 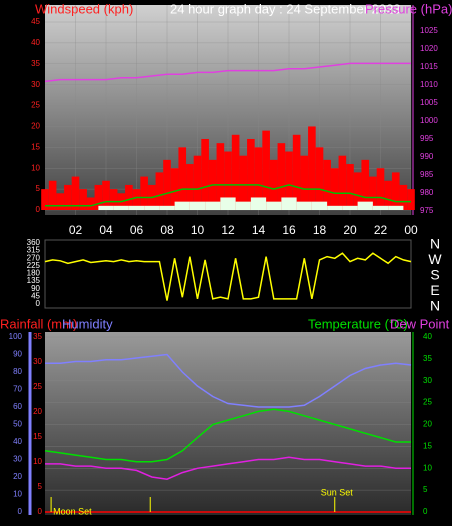 What do you see at coordinates (76, 230) in the screenshot?
I see `x-tick-label: 02` at bounding box center [76, 230].